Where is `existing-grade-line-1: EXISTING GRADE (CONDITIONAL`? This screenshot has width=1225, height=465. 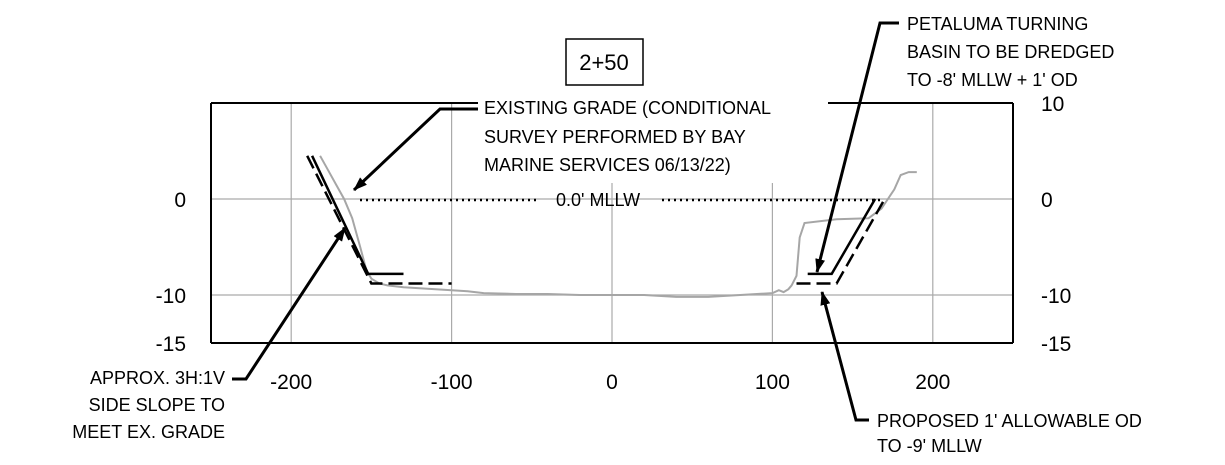
existing-grade-line-1: EXISTING GRADE (CONDITIONAL is located at coordinates (627, 108).